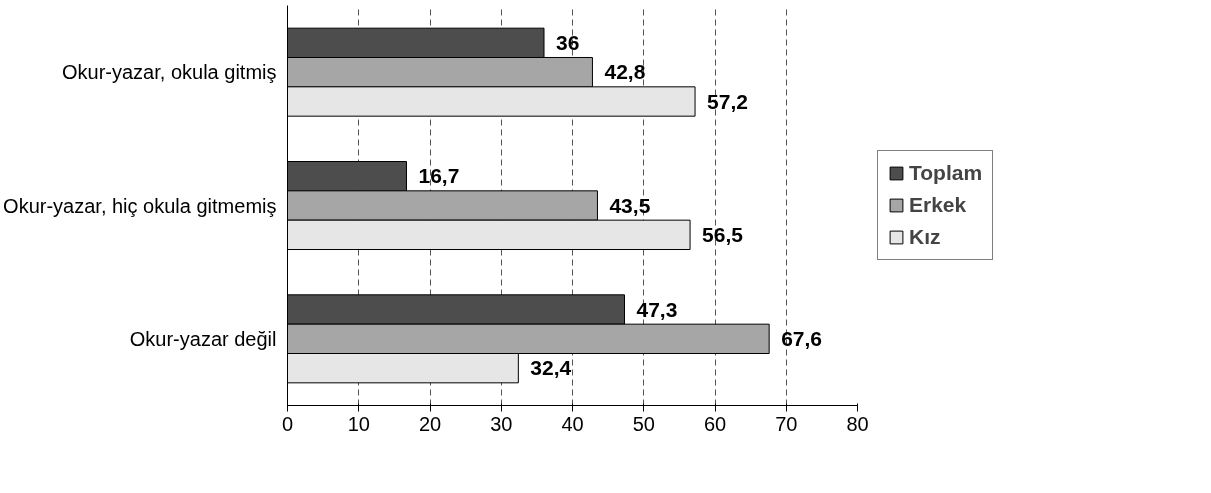  Describe the element at coordinates (723, 234) in the screenshot. I see `data-label: 56,5` at that location.